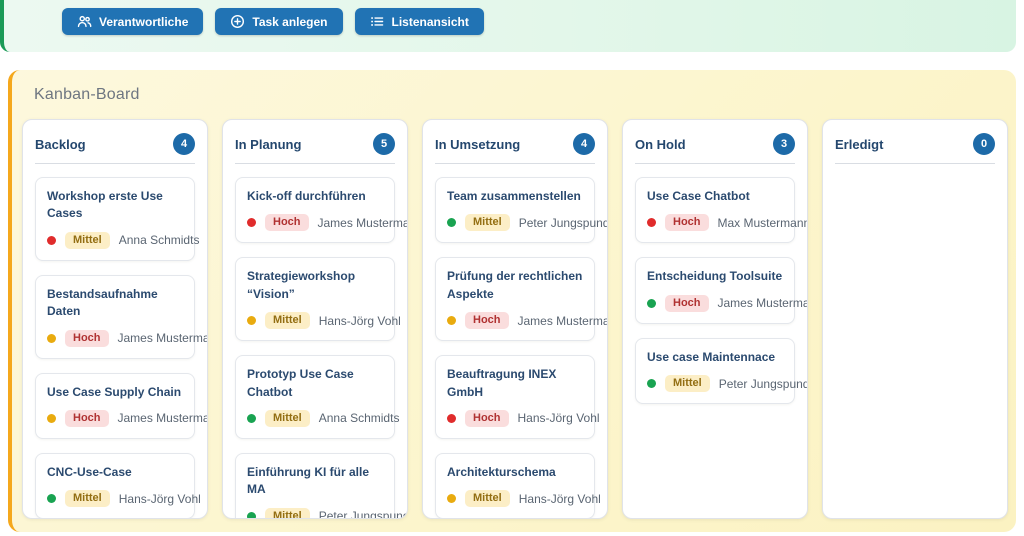 The image size is (1024, 536). What do you see at coordinates (514, 196) in the screenshot?
I see `card-title: Team zusammenstellen` at bounding box center [514, 196].